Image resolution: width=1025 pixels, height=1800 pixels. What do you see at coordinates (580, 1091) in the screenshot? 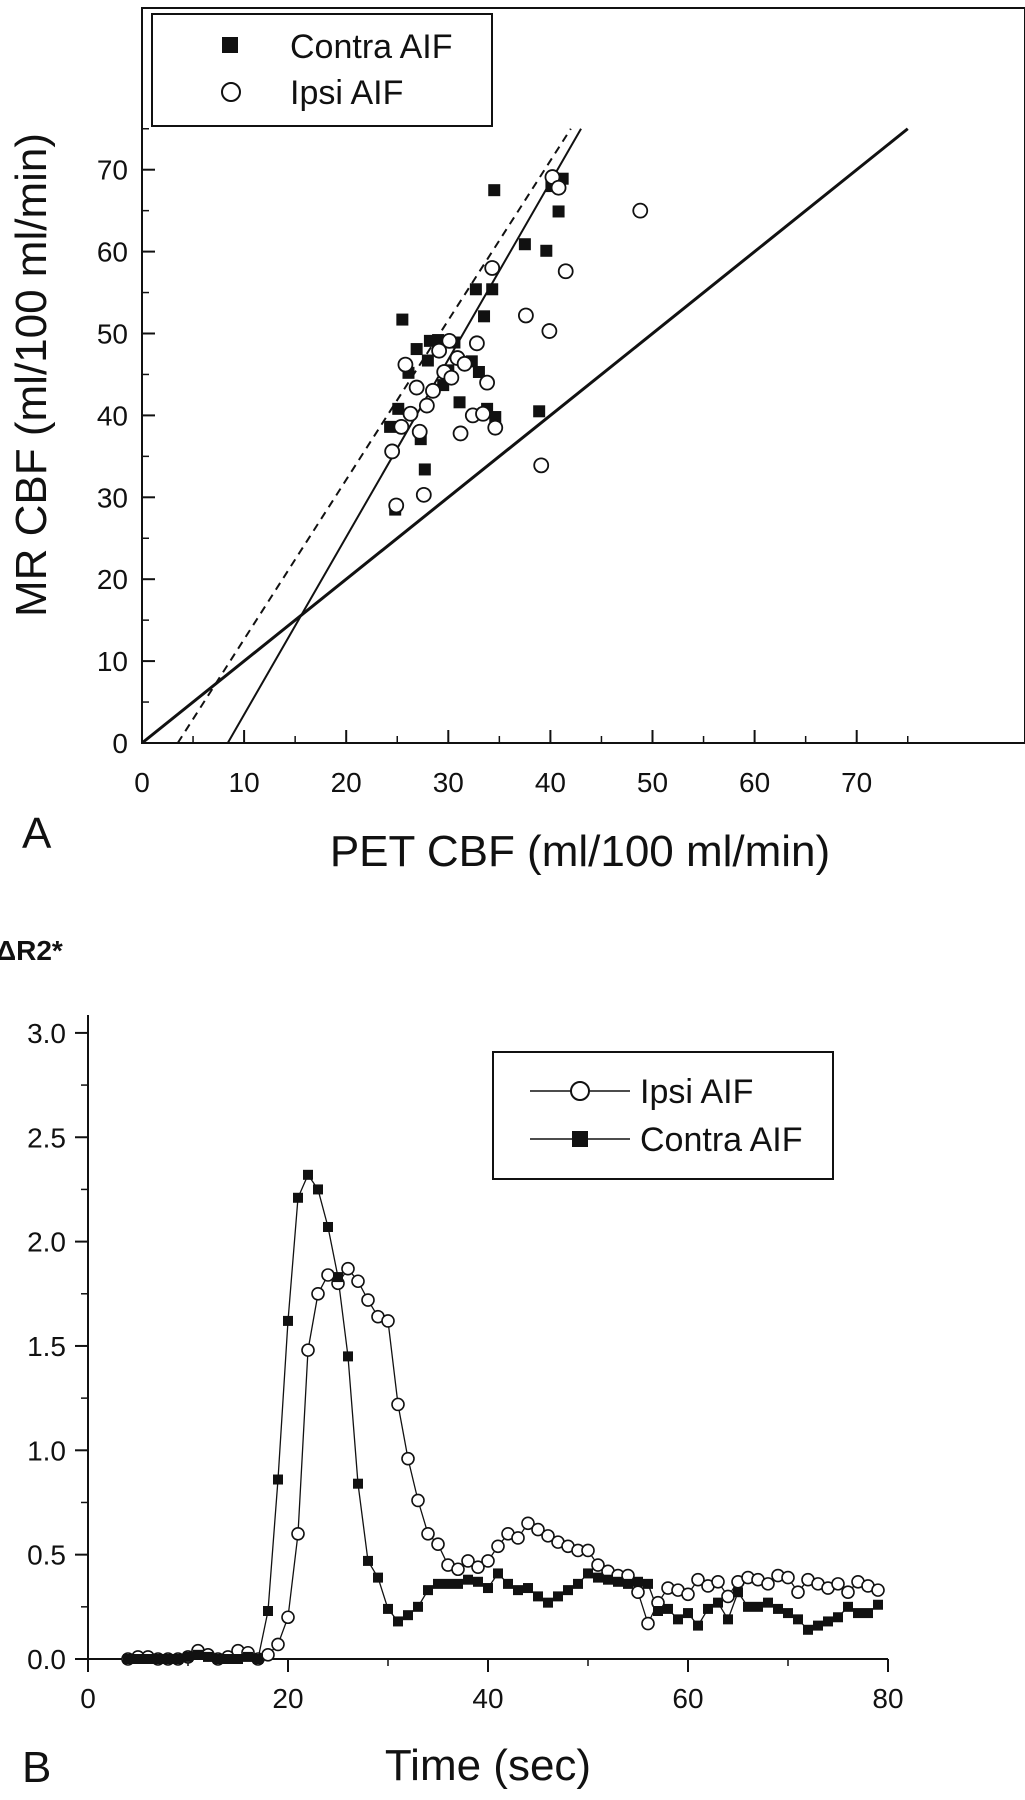
I see `legend-marker-ipsi-aif` at bounding box center [580, 1091].